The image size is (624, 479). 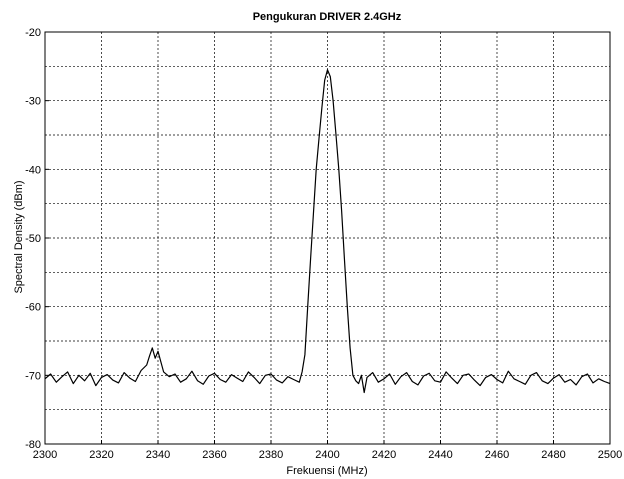 I want to click on y-axis-label: Spectral Density (dBm), so click(x=19, y=236).